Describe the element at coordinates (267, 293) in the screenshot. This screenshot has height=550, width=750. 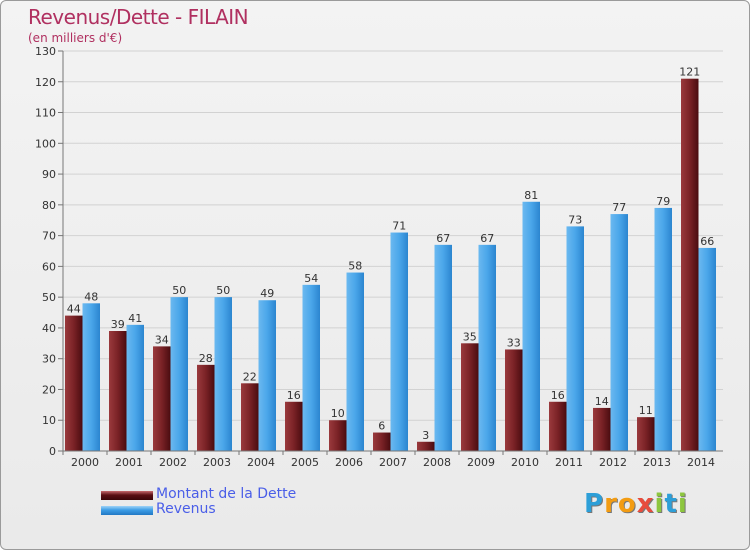
I see `data-label-revenue: 49` at that location.